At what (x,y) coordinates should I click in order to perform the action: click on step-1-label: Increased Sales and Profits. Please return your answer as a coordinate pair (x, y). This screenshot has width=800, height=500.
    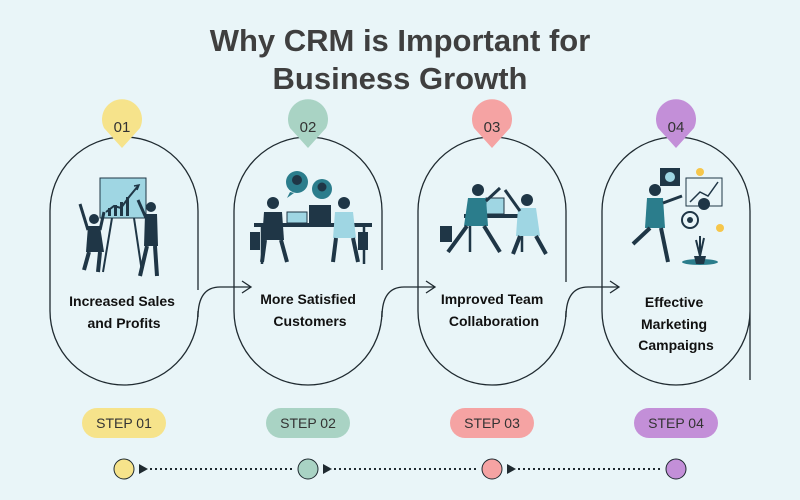
    Looking at the image, I should click on (124, 312).